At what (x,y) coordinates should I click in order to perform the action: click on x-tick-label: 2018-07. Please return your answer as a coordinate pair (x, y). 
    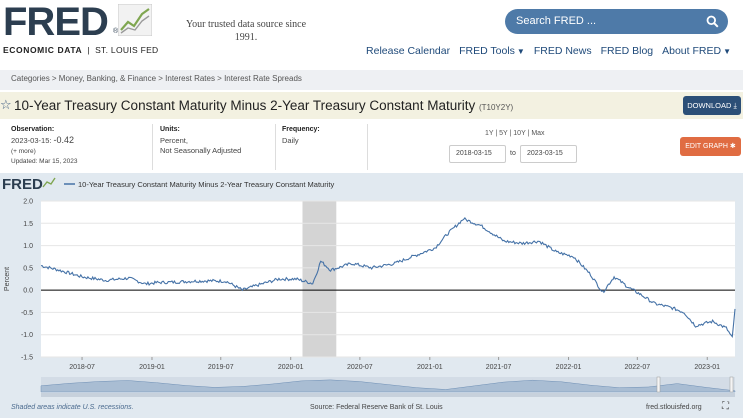
    Looking at the image, I should click on (82, 367).